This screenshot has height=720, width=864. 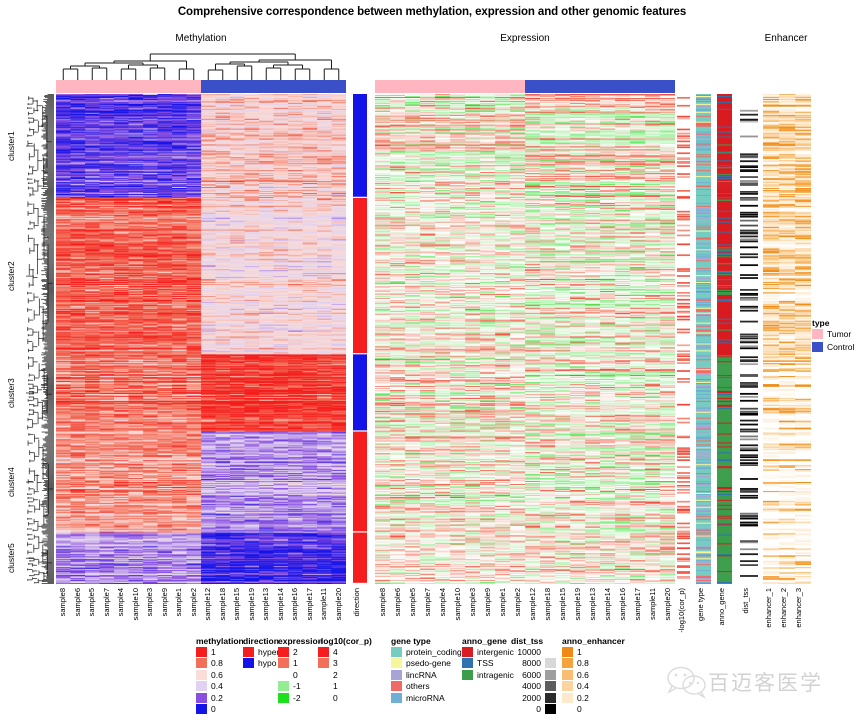 What do you see at coordinates (295, 604) in the screenshot?
I see `x-label-meth-sample16: sample16` at bounding box center [295, 604].